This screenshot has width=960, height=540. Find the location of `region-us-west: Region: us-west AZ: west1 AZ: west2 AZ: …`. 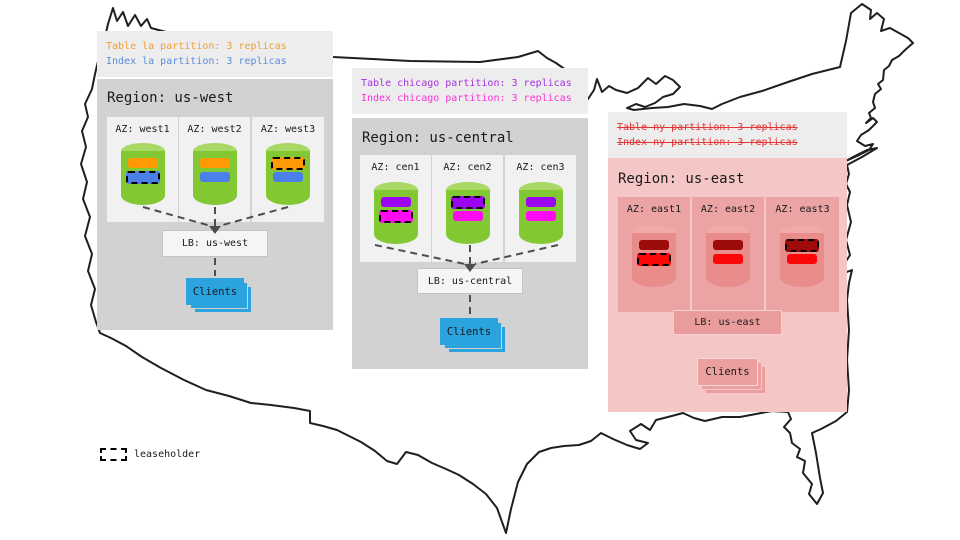

region-us-west: Region: us-west AZ: west1 AZ: west2 AZ: … is located at coordinates (215, 204).